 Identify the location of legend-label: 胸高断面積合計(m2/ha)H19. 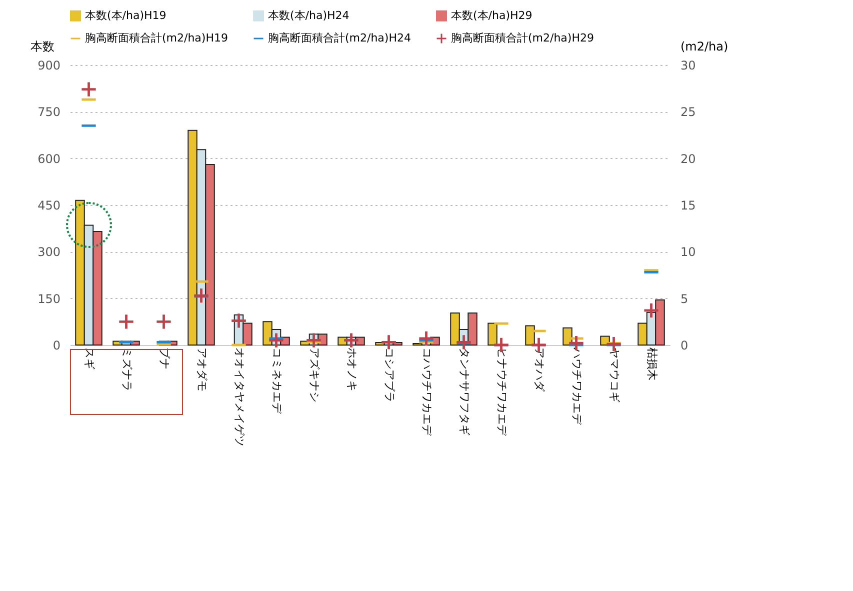
(156, 38).